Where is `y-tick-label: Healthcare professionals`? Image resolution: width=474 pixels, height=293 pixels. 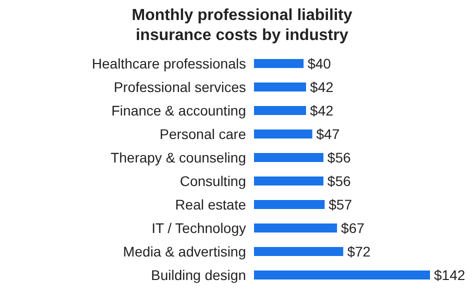
y-tick-label: Healthcare professionals is located at coordinates (169, 64).